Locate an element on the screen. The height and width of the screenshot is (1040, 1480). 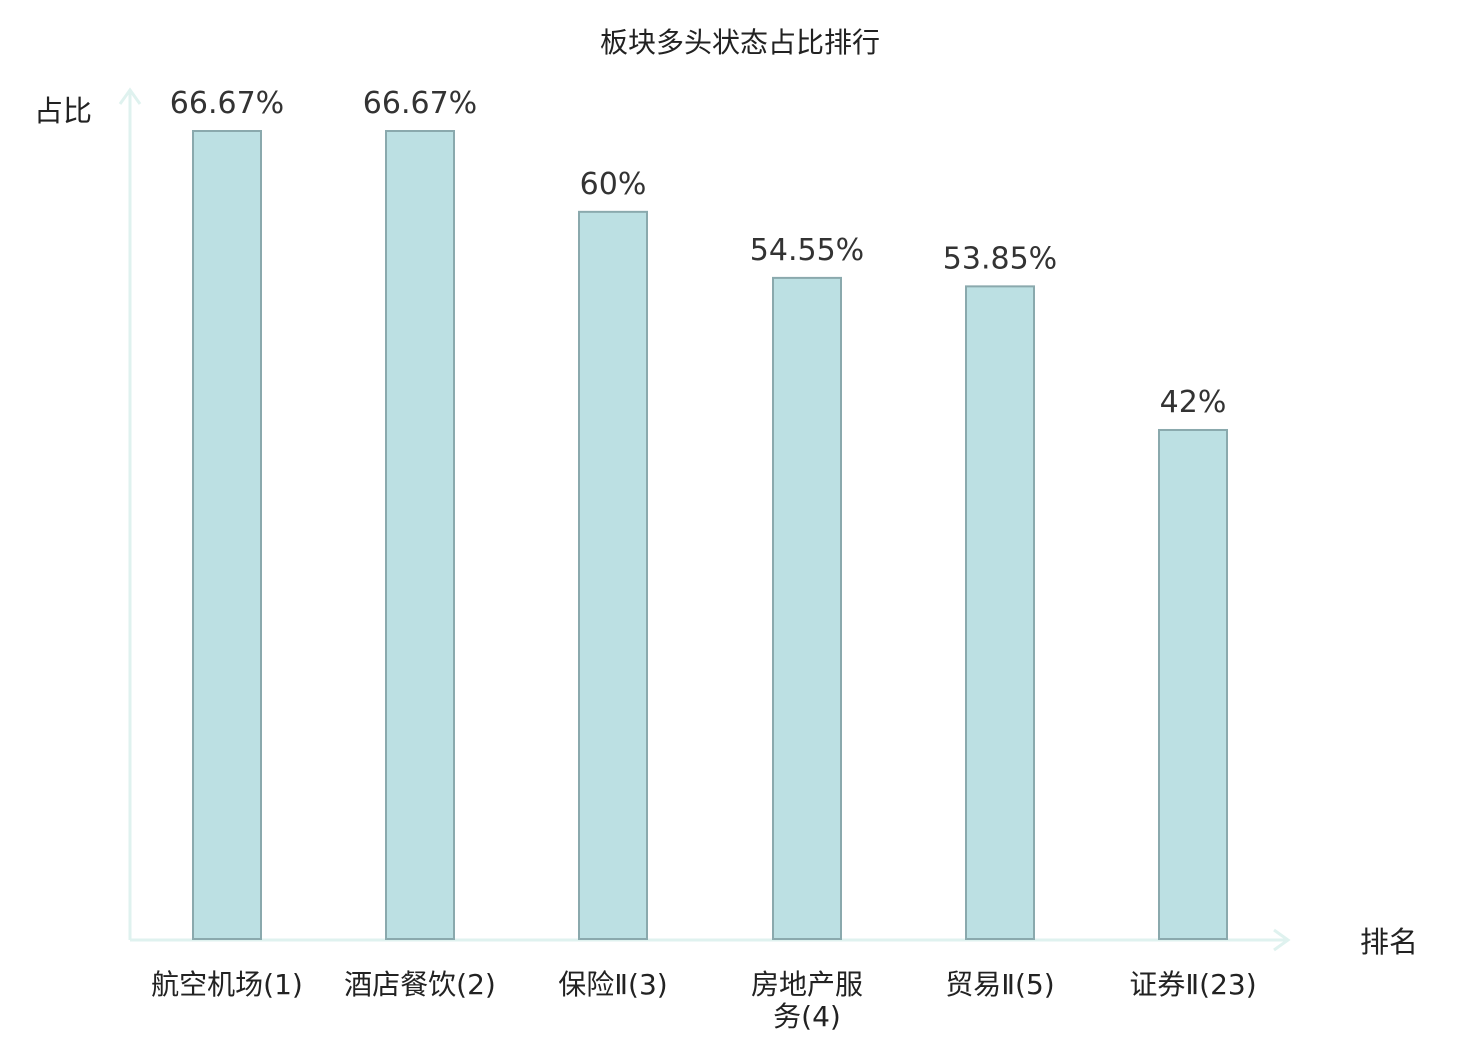
bar-value-label: 53.85% is located at coordinates (1000, 258).